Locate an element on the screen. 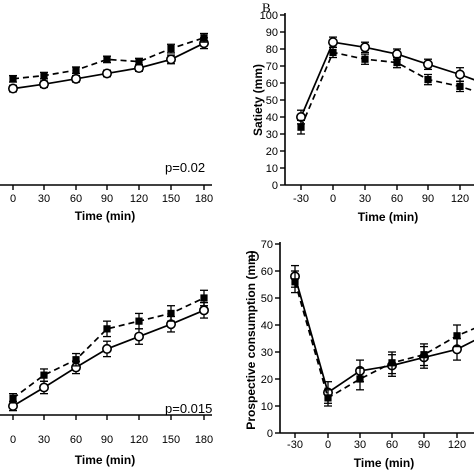 This screenshot has height=474, width=474. p-value-annotation: p=0.015 is located at coordinates (188, 408).